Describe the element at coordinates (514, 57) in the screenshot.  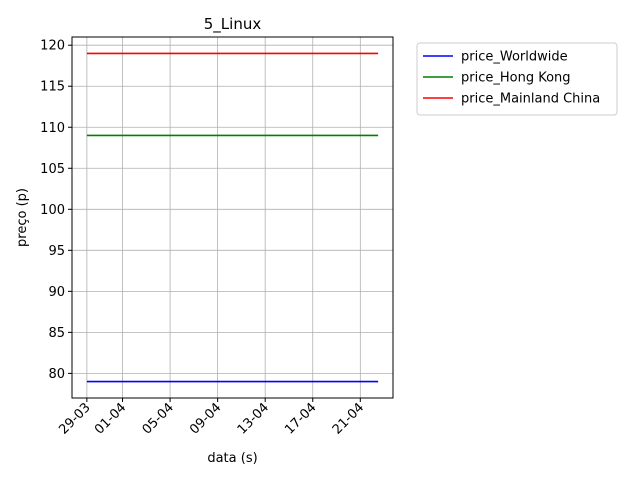
I see `legend-label: price_Worldwide` at that location.